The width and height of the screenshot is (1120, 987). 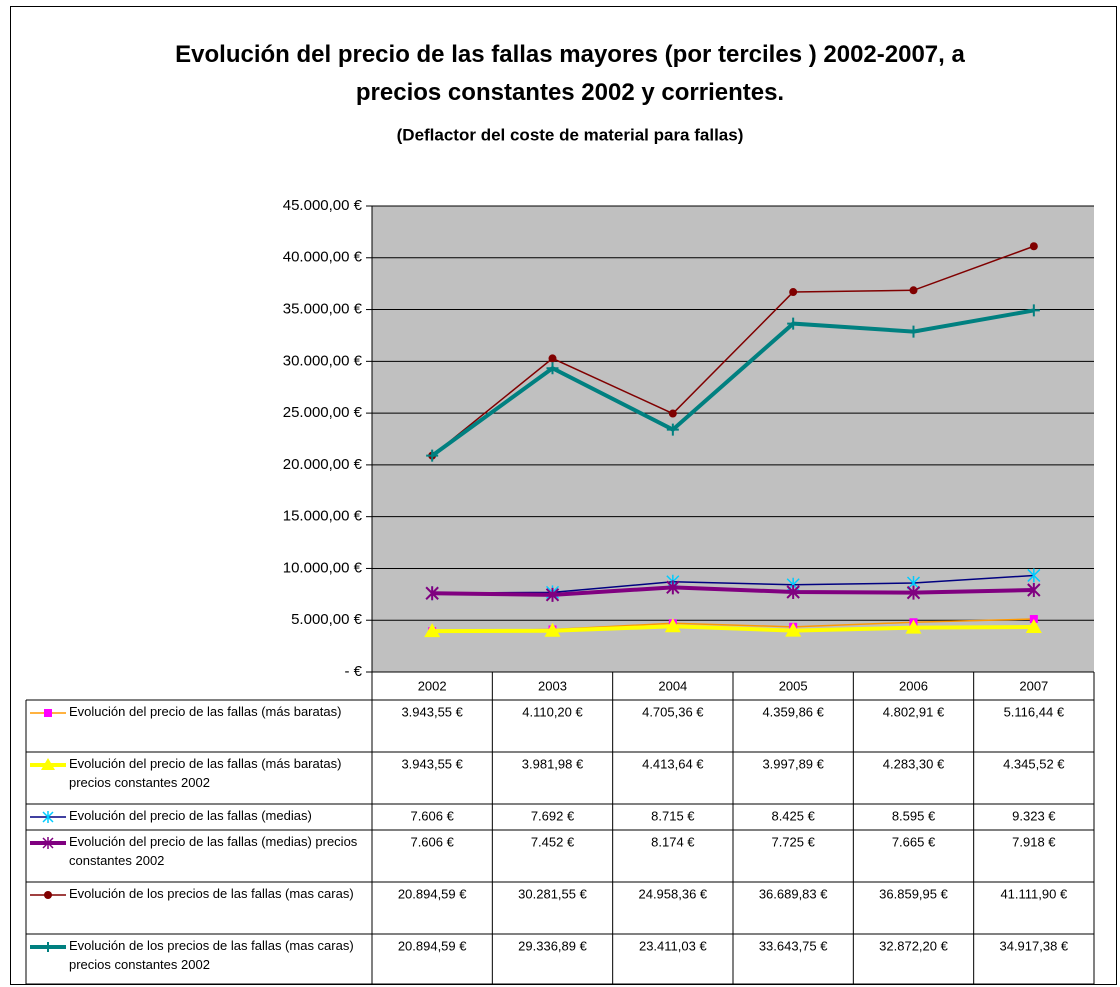 What do you see at coordinates (552, 945) in the screenshot?
I see `table-value: 29.336,89 €` at bounding box center [552, 945].